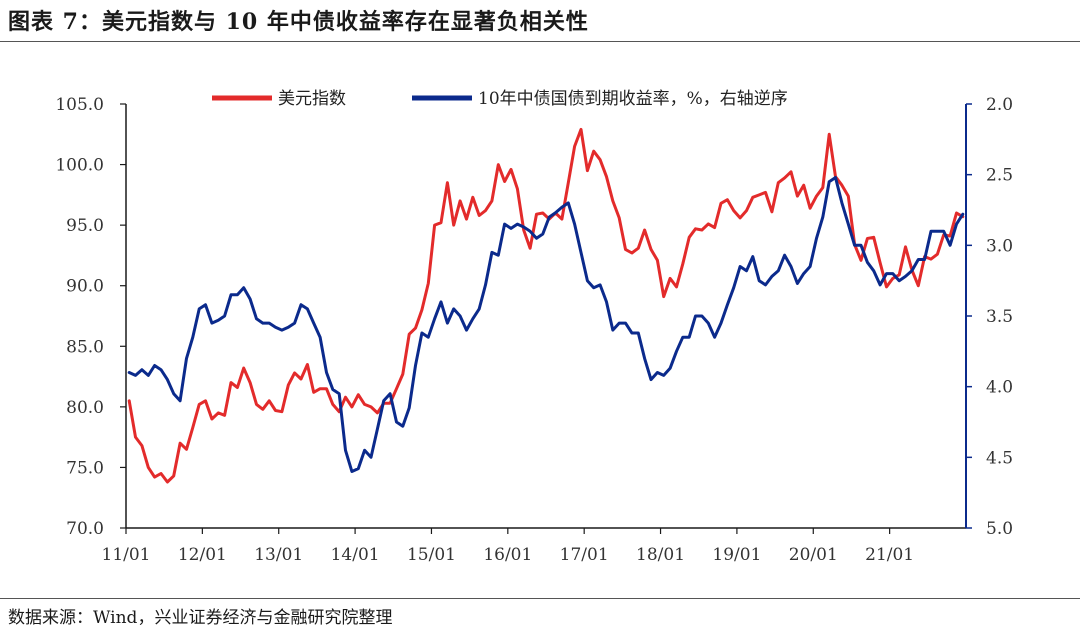 Image resolution: width=1080 pixels, height=639 pixels. Describe the element at coordinates (889, 555) in the screenshot. I see `x-axis-tick-label: 21/01` at that location.